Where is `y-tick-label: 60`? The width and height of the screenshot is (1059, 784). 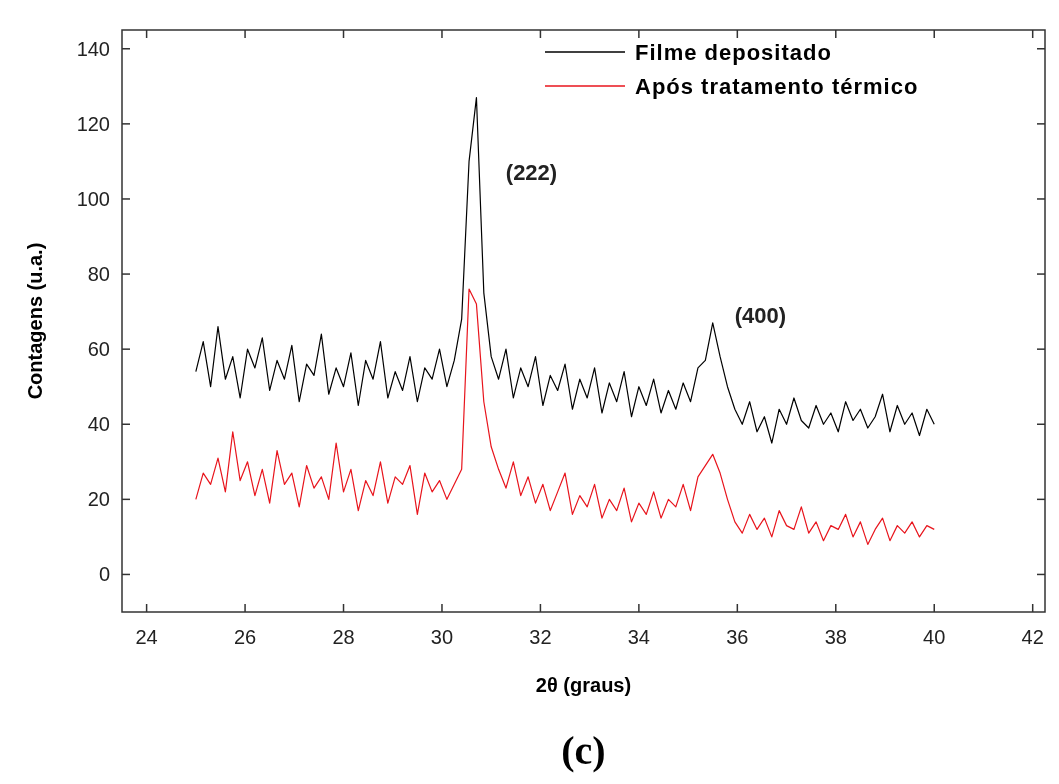
y-tick-label: 60 is located at coordinates (98, 349).